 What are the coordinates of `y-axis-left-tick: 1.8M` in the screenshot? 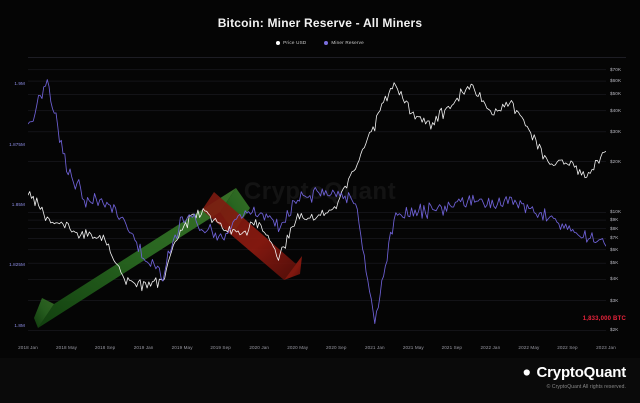 It's located at (19, 325).